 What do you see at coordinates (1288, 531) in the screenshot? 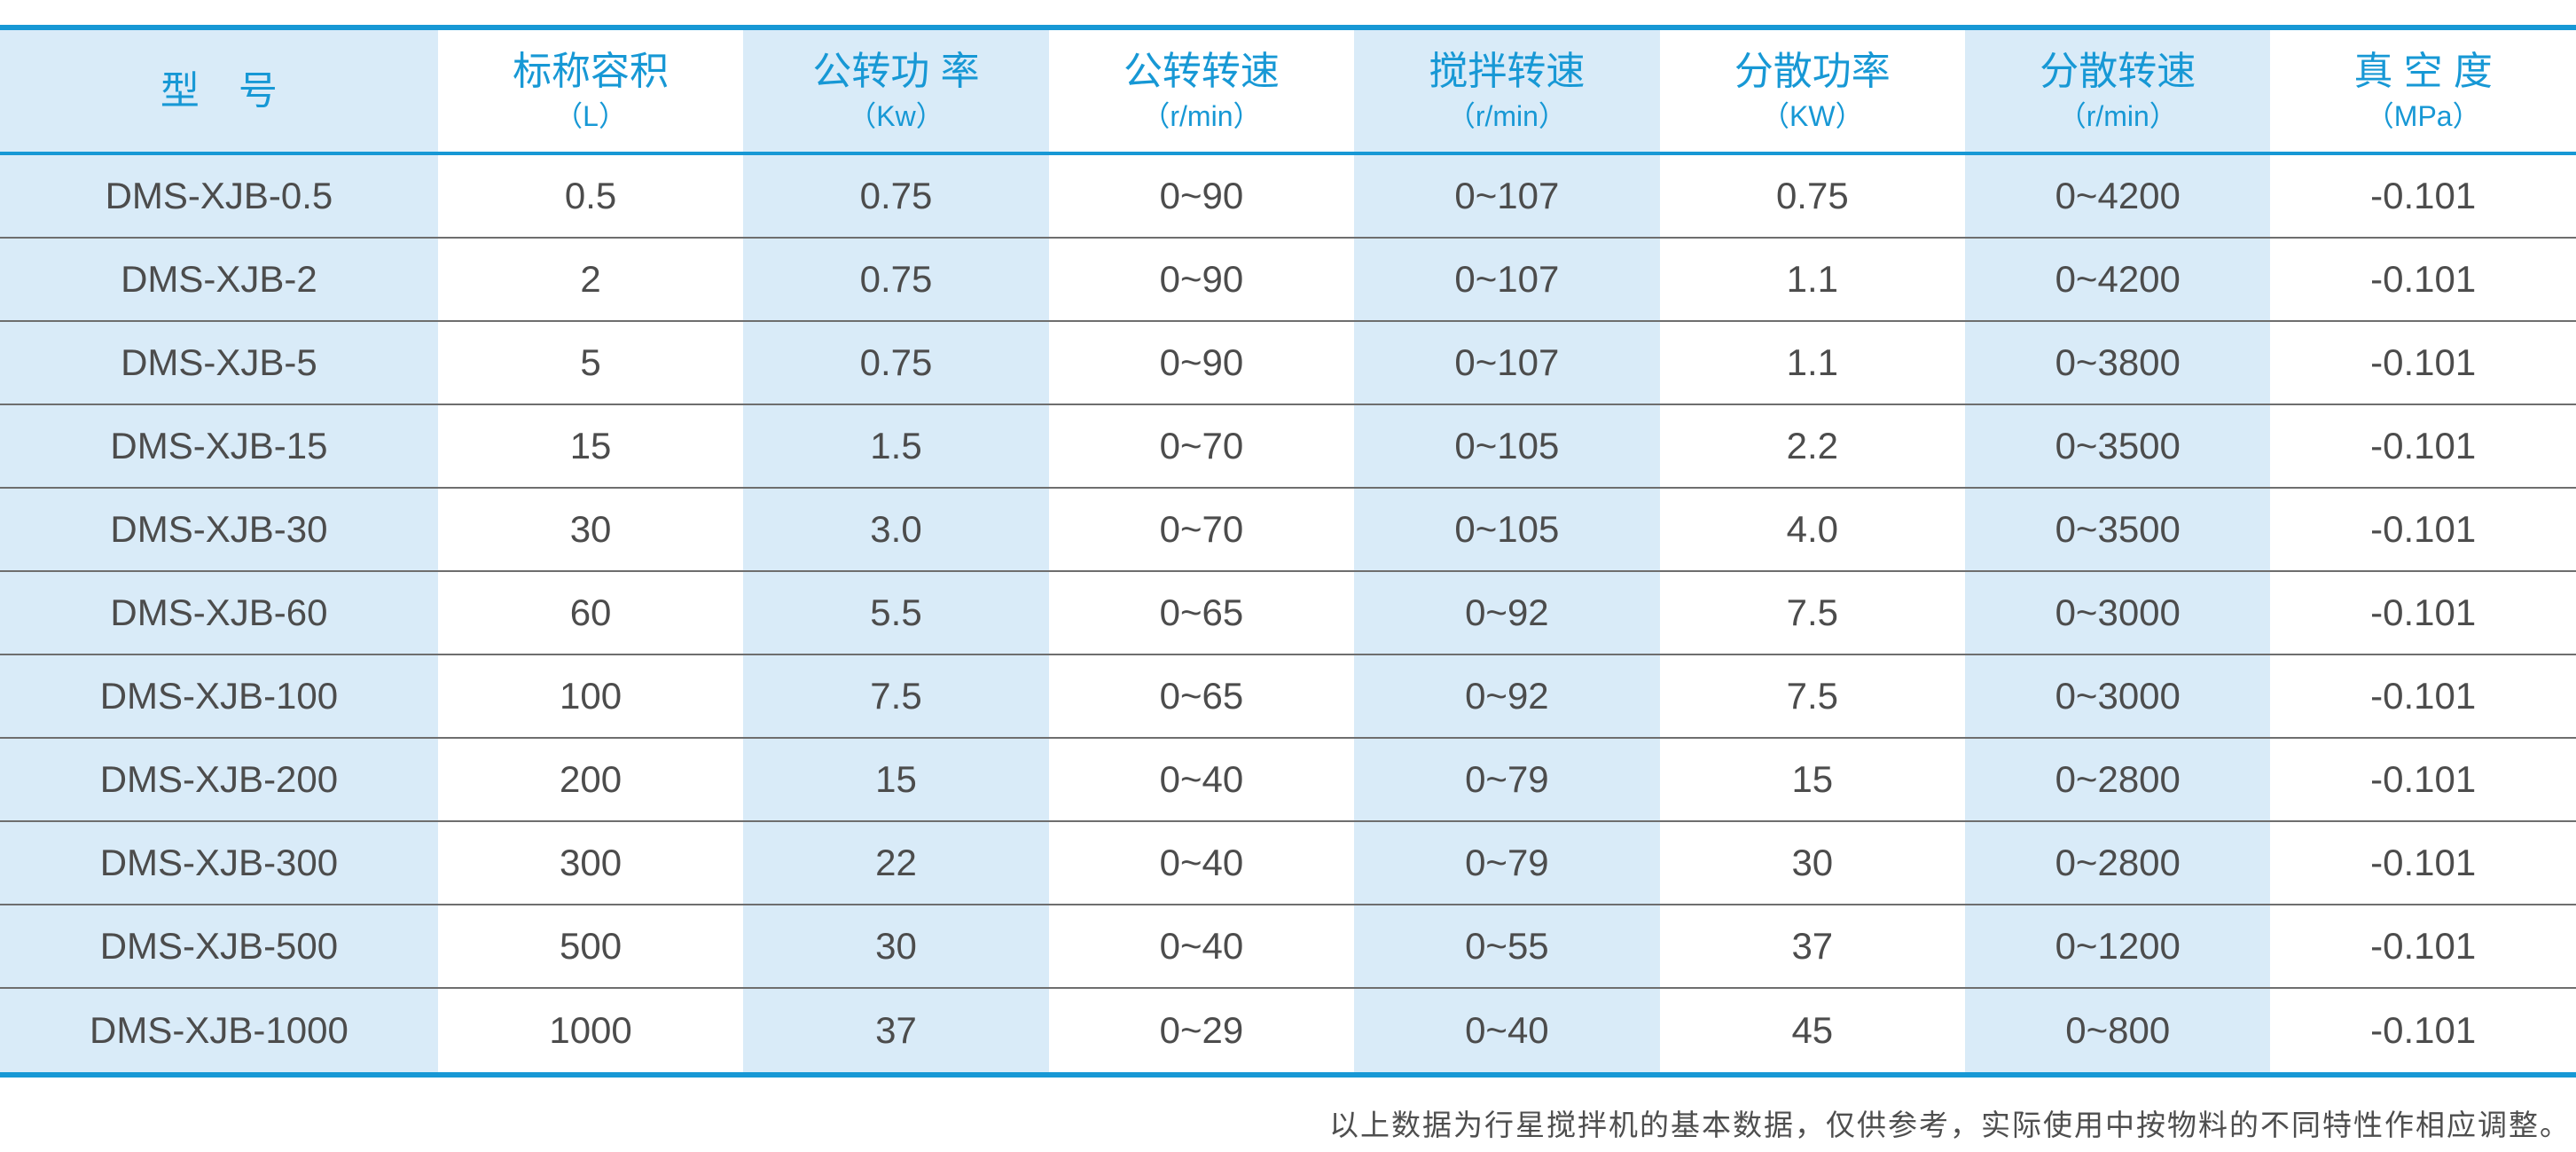
I see `table-row: DMS-XJB-30 30 3.0 0~70 0~105 4.0 0~3500 -0.101` at bounding box center [1288, 531].